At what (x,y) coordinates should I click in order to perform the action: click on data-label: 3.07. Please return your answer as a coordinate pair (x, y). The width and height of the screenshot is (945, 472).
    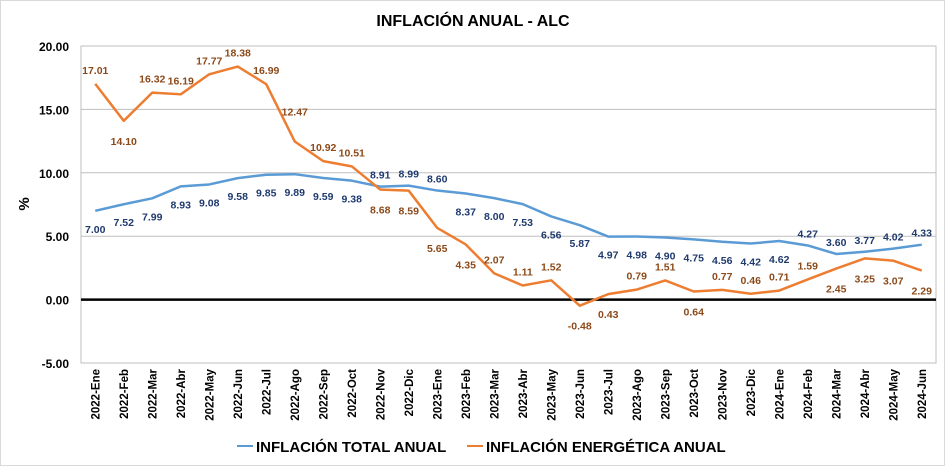
    Looking at the image, I should click on (893, 282).